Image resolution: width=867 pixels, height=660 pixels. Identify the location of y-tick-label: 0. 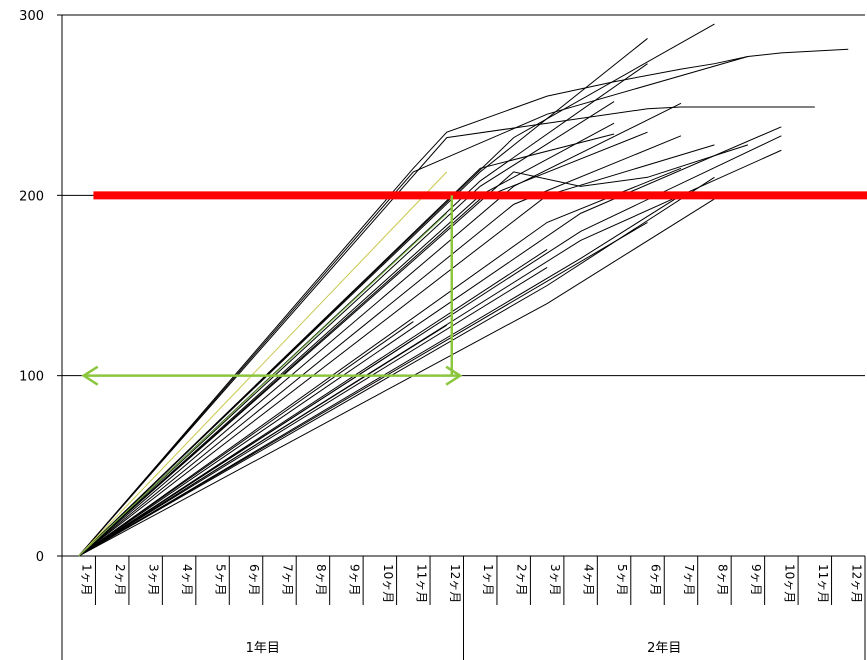
(40, 557).